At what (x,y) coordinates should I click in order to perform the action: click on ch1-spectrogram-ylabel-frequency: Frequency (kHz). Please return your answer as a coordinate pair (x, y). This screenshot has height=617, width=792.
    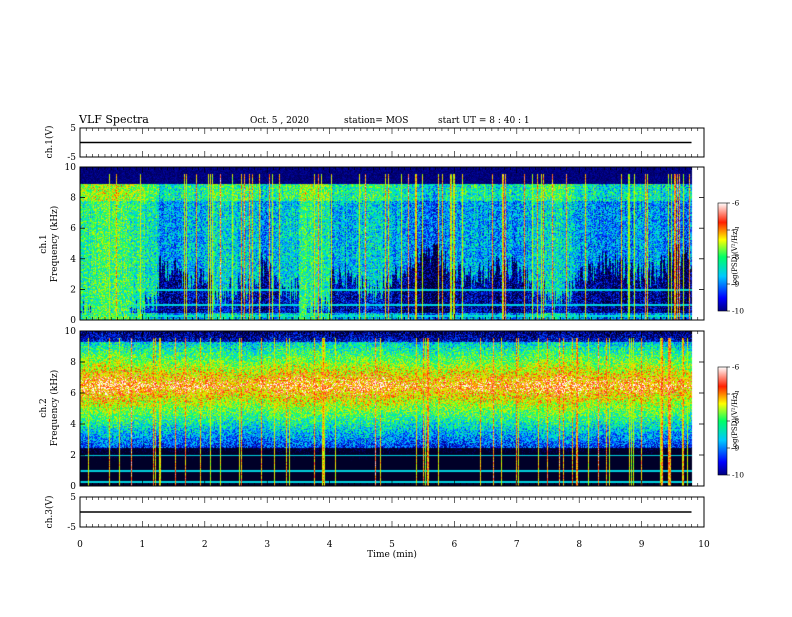
    Looking at the image, I should click on (54, 244).